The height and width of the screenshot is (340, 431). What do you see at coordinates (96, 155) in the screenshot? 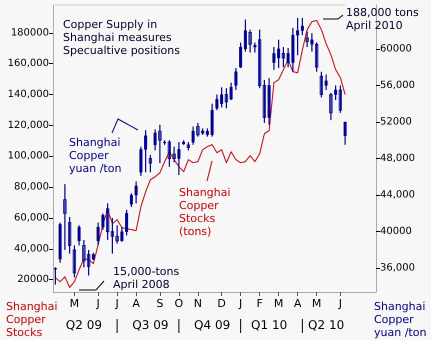
I see `legend-label: Shanghai Copper yuan /ton` at bounding box center [96, 155].